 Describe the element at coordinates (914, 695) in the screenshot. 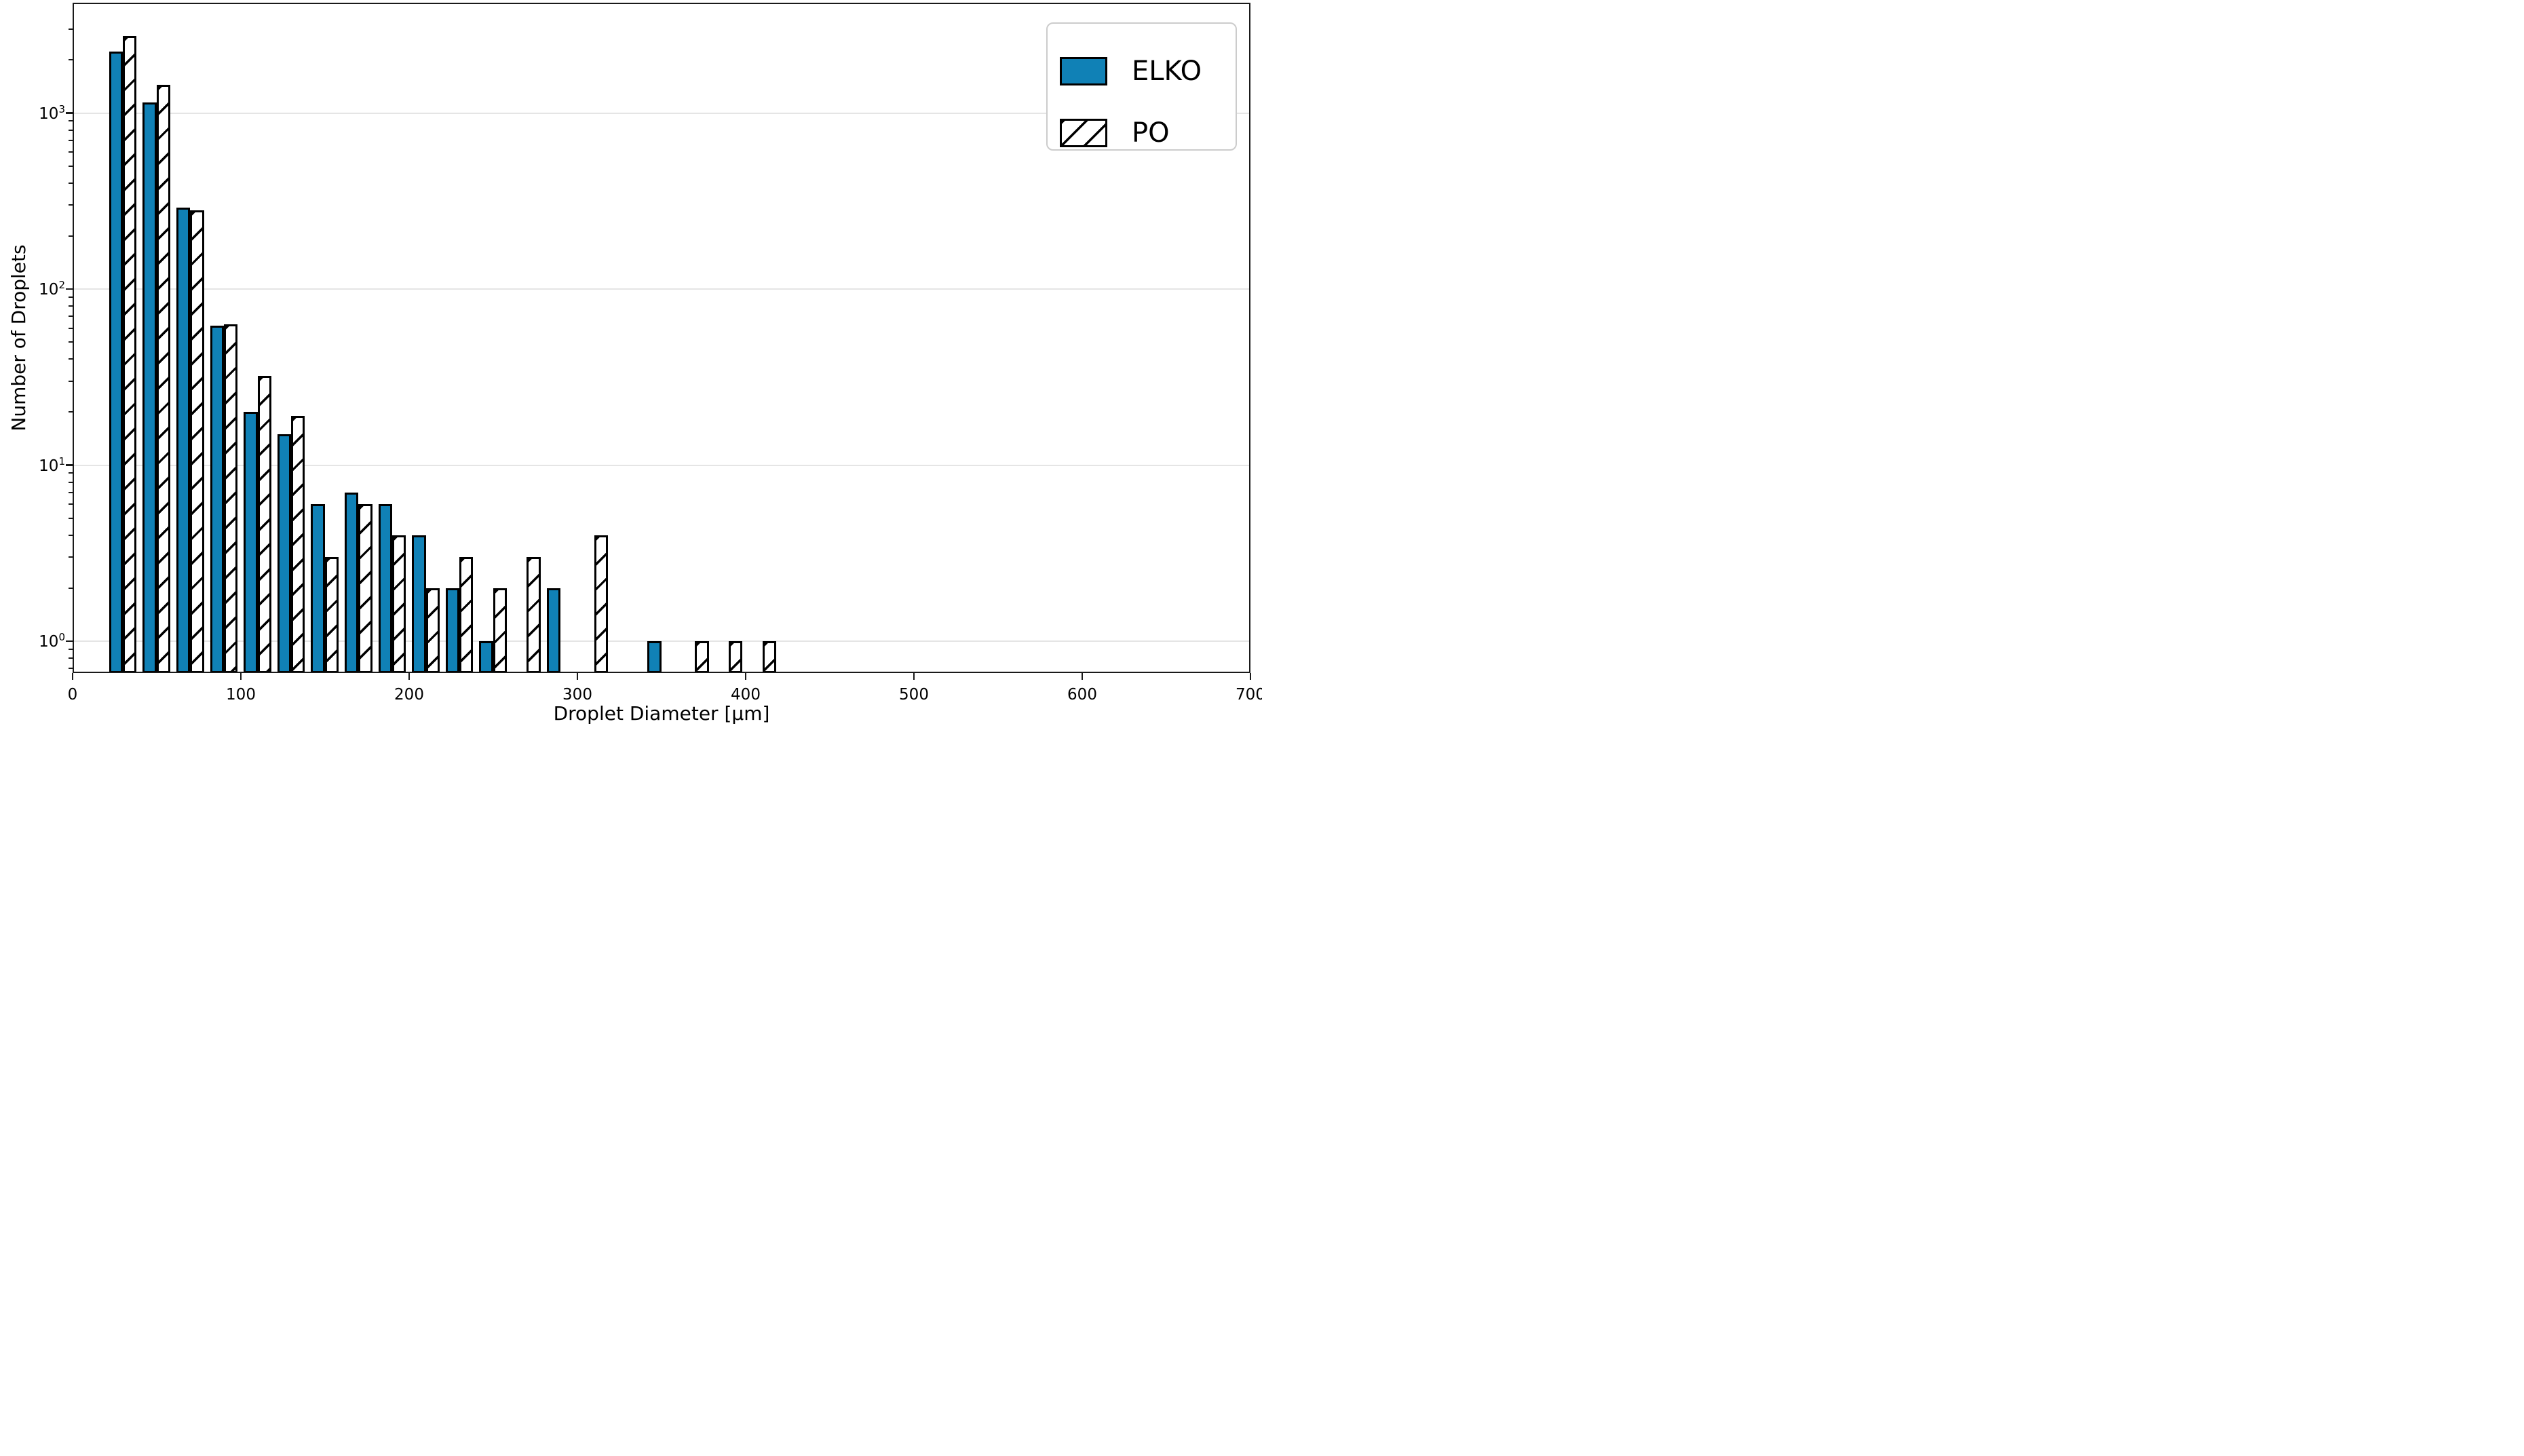

I see `x-tick-label: 500` at that location.